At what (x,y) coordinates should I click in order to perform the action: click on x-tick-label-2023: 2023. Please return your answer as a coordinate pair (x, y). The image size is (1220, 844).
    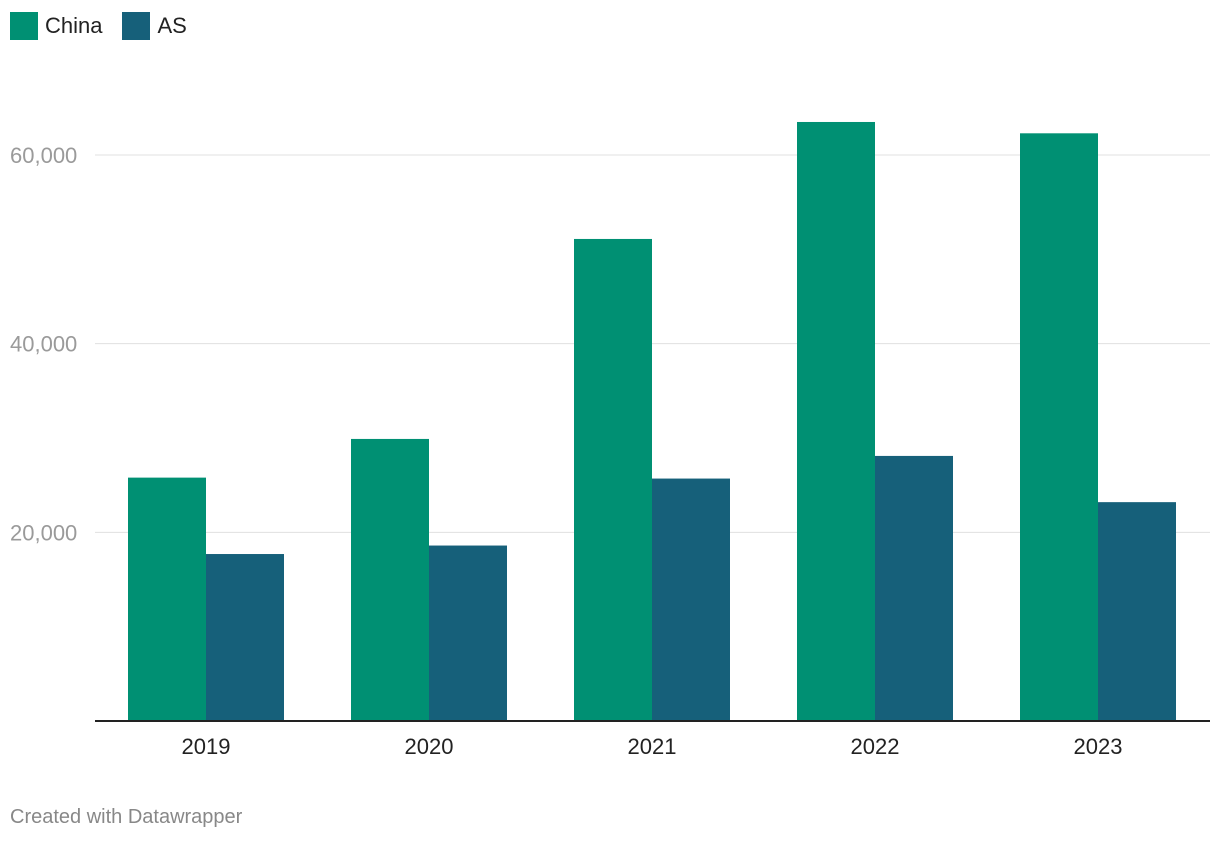
    Looking at the image, I should click on (1098, 746).